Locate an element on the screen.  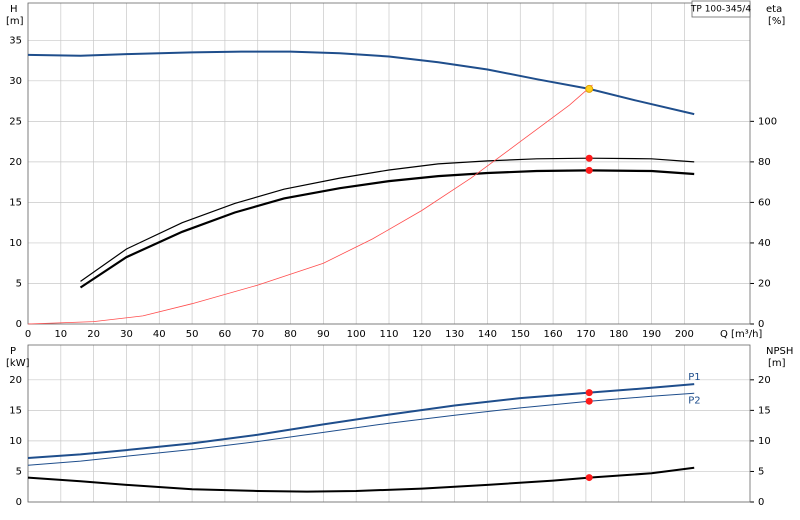
y-axis-label: H is located at coordinates (14, 9).